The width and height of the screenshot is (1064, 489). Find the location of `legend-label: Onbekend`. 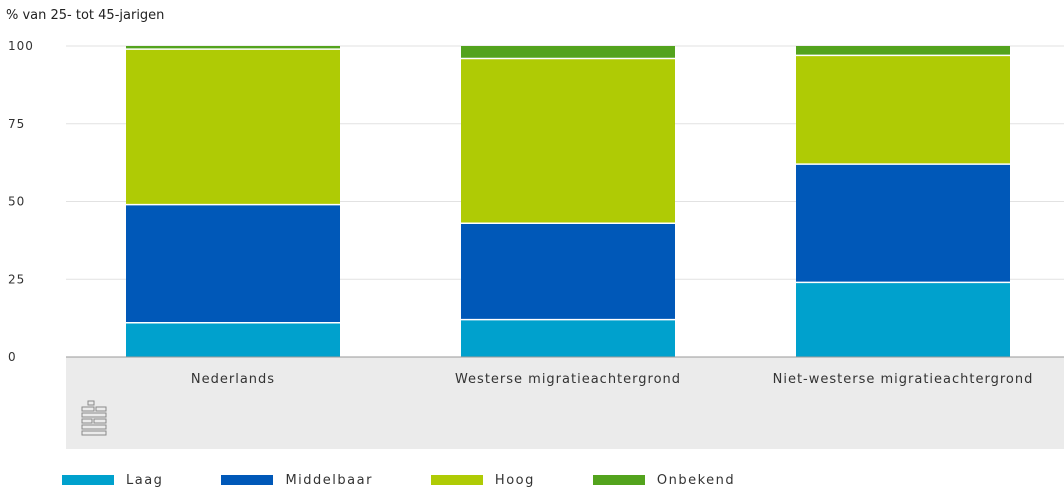

legend-label: Onbekend is located at coordinates (696, 480).